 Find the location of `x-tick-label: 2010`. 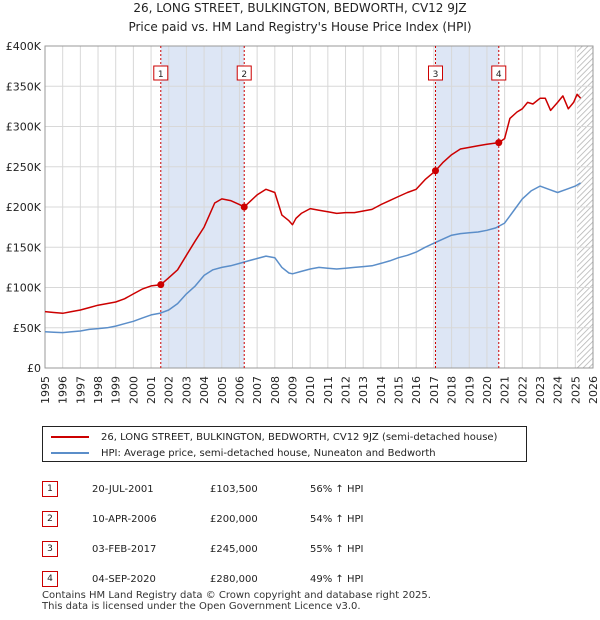

x-tick-label: 2010 is located at coordinates (310, 390).